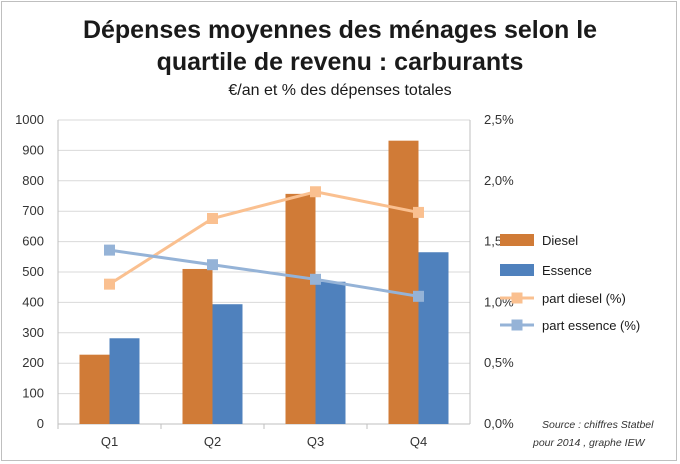  What do you see at coordinates (340, 62) in the screenshot?
I see `chart-title-line2: quartile de revenu : carburants` at bounding box center [340, 62].